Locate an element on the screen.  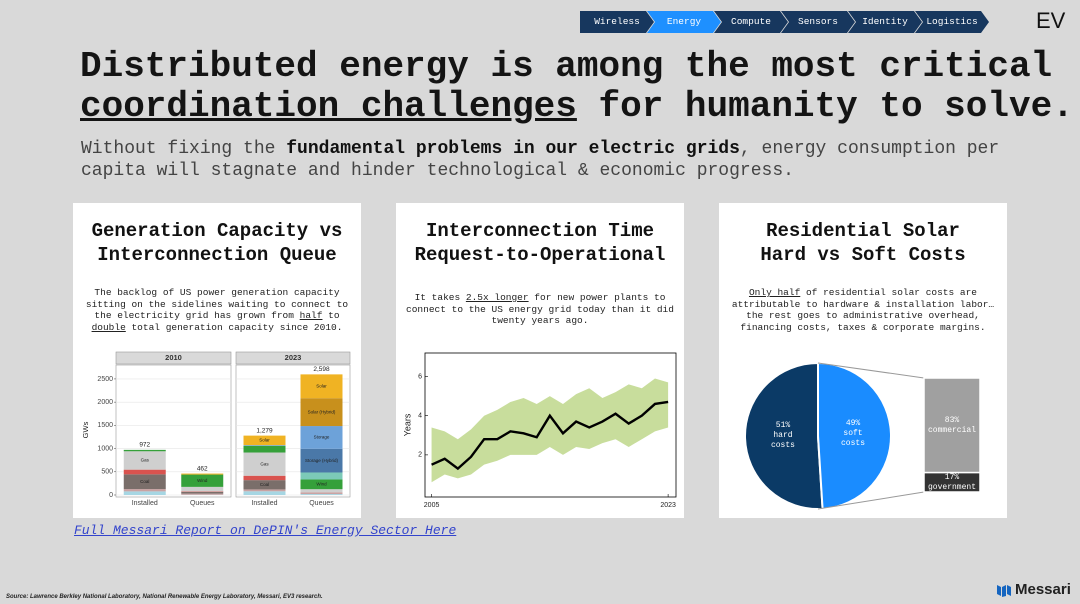
nav-item: Logistics is located at coordinates (952, 22).